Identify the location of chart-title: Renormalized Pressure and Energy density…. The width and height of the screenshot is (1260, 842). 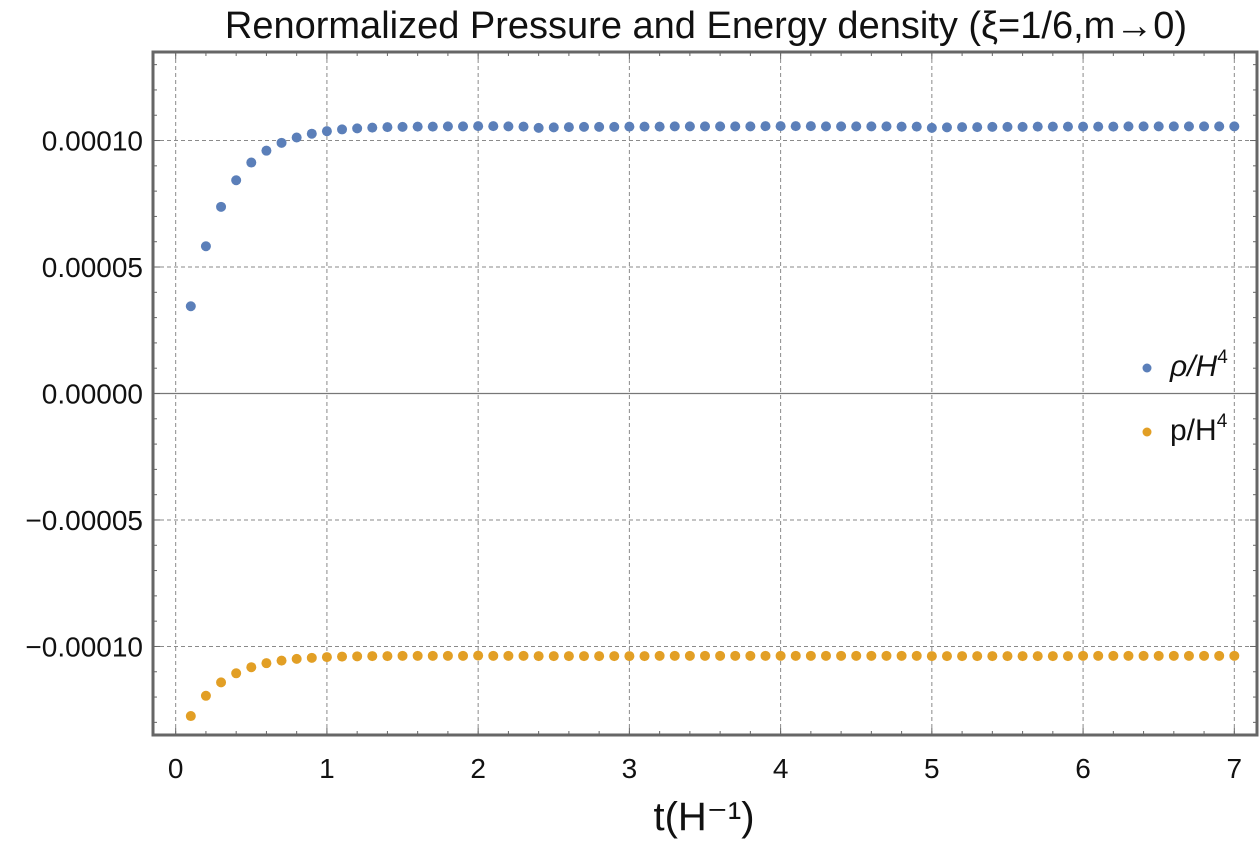
(706, 26).